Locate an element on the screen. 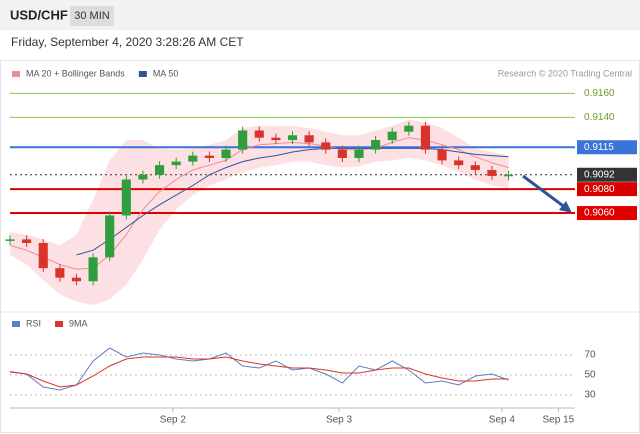  interval: 30 MIN is located at coordinates (92, 16).